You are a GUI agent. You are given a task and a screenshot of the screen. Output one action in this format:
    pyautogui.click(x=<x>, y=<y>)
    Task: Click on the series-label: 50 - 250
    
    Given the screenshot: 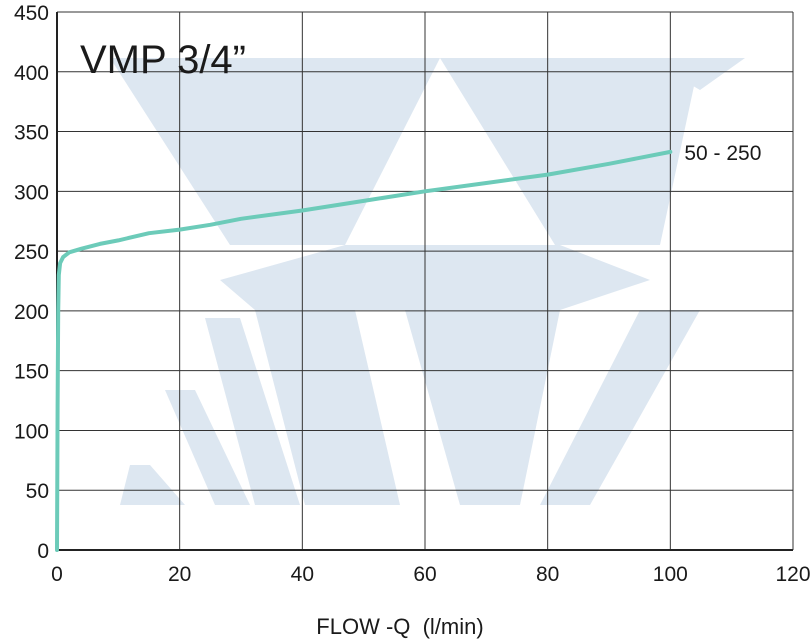 What is the action you would take?
    pyautogui.click(x=722, y=153)
    